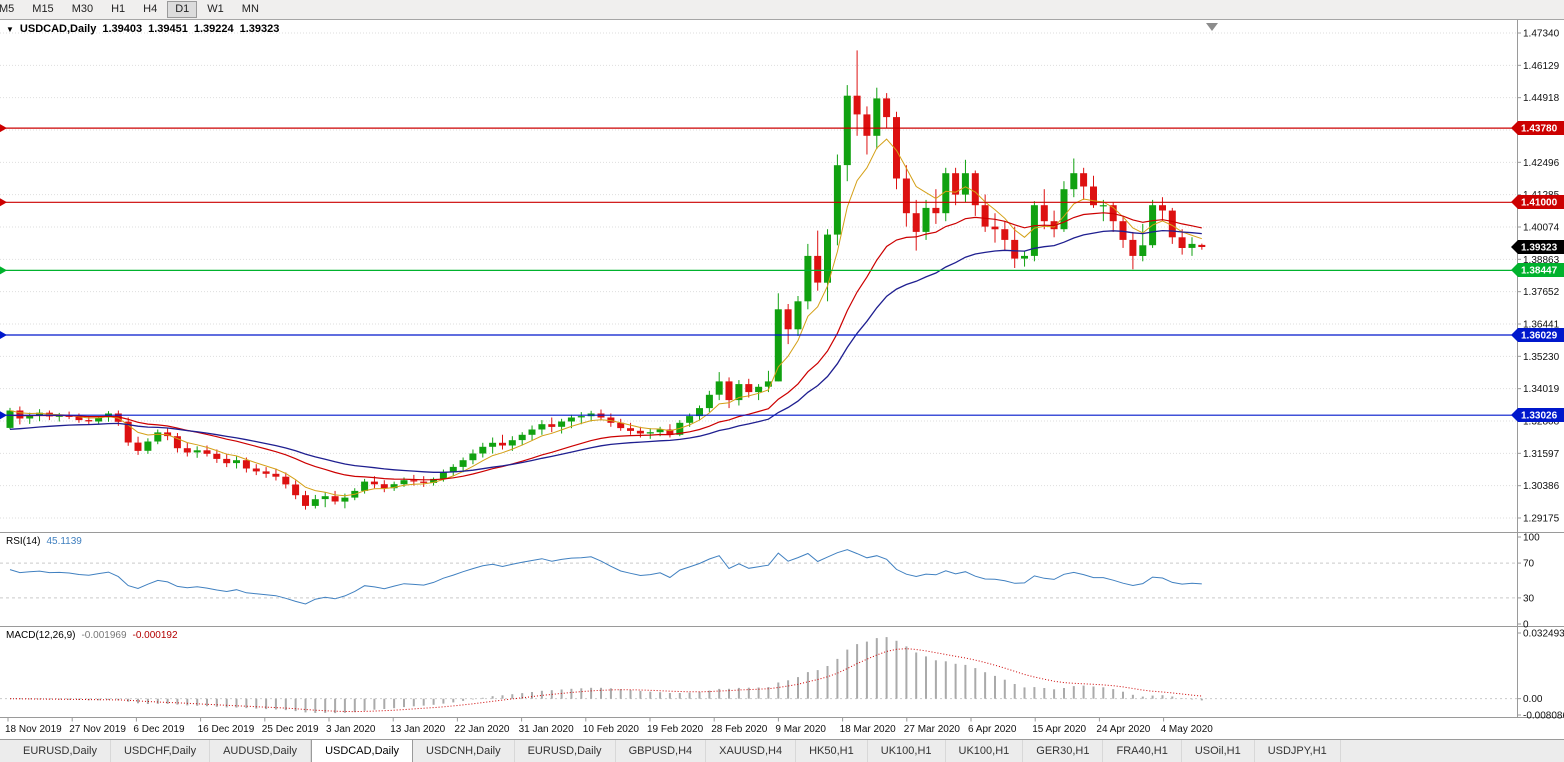  Describe the element at coordinates (1541, 454) in the screenshot. I see `svg-text: 1.31597` at that location.